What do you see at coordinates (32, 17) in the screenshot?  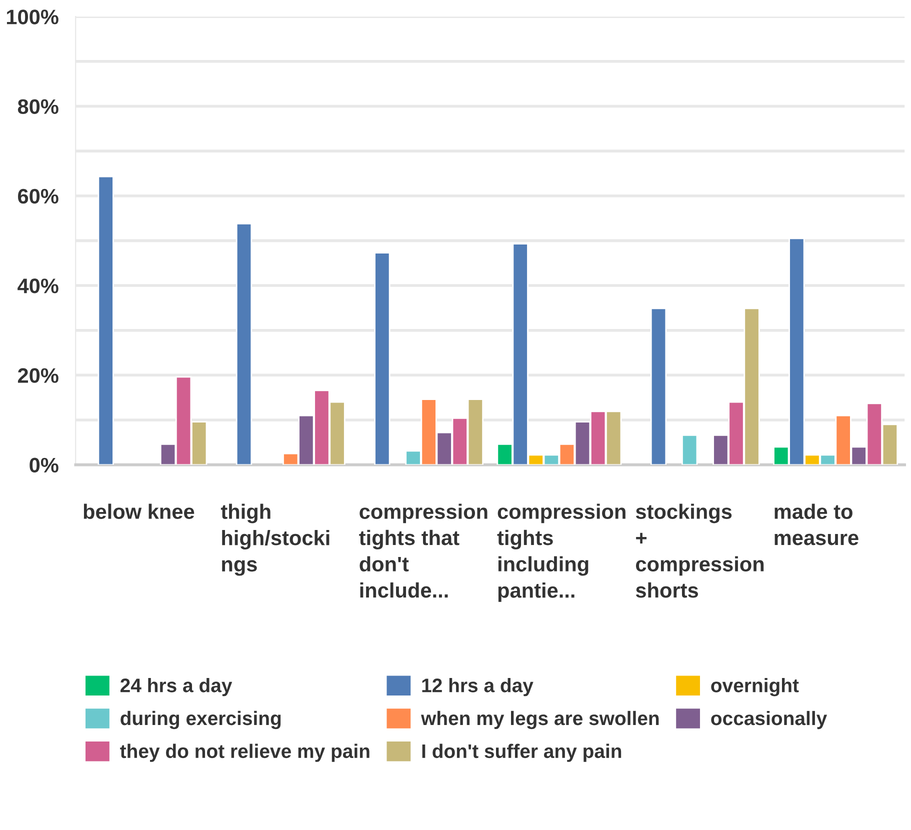 I see `y-tick-label: 100%` at bounding box center [32, 17].